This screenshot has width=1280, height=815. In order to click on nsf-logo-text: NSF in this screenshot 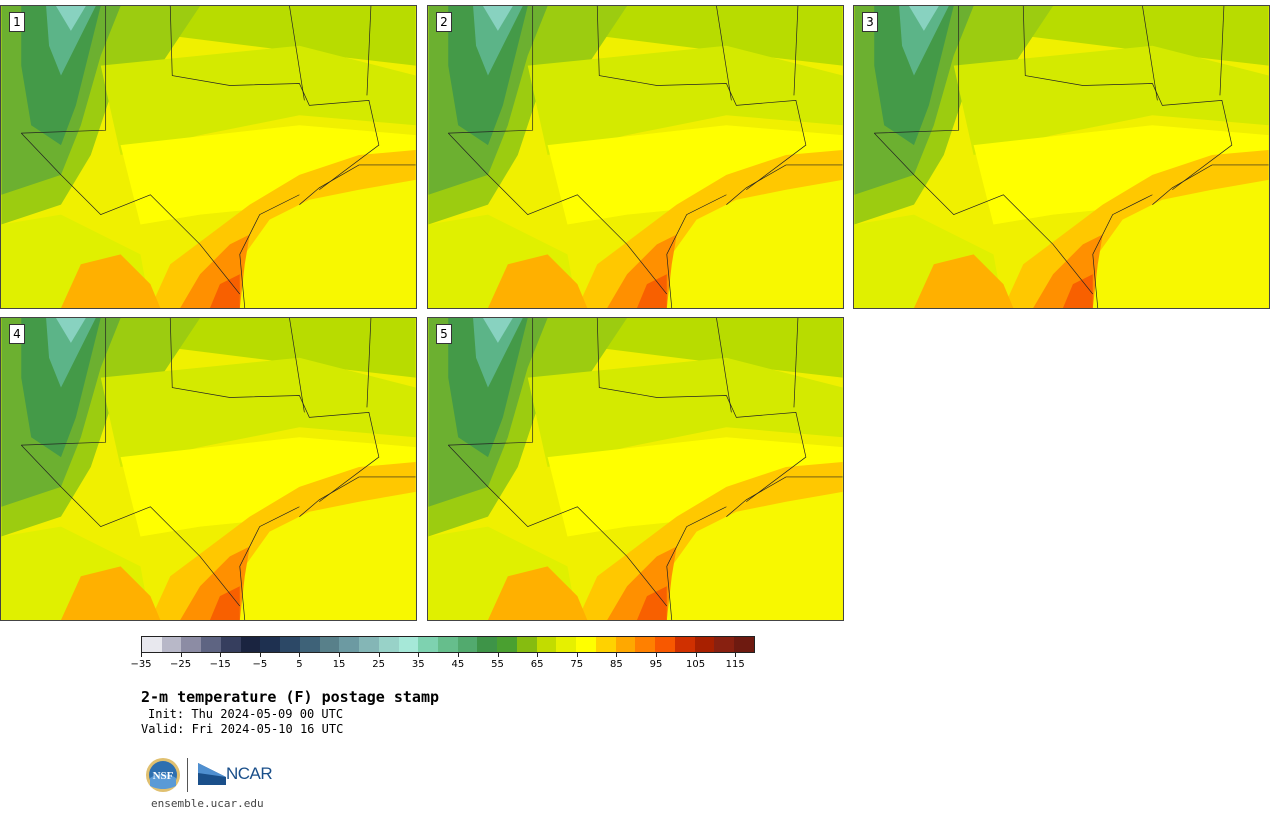, I will do `click(163, 776)`.